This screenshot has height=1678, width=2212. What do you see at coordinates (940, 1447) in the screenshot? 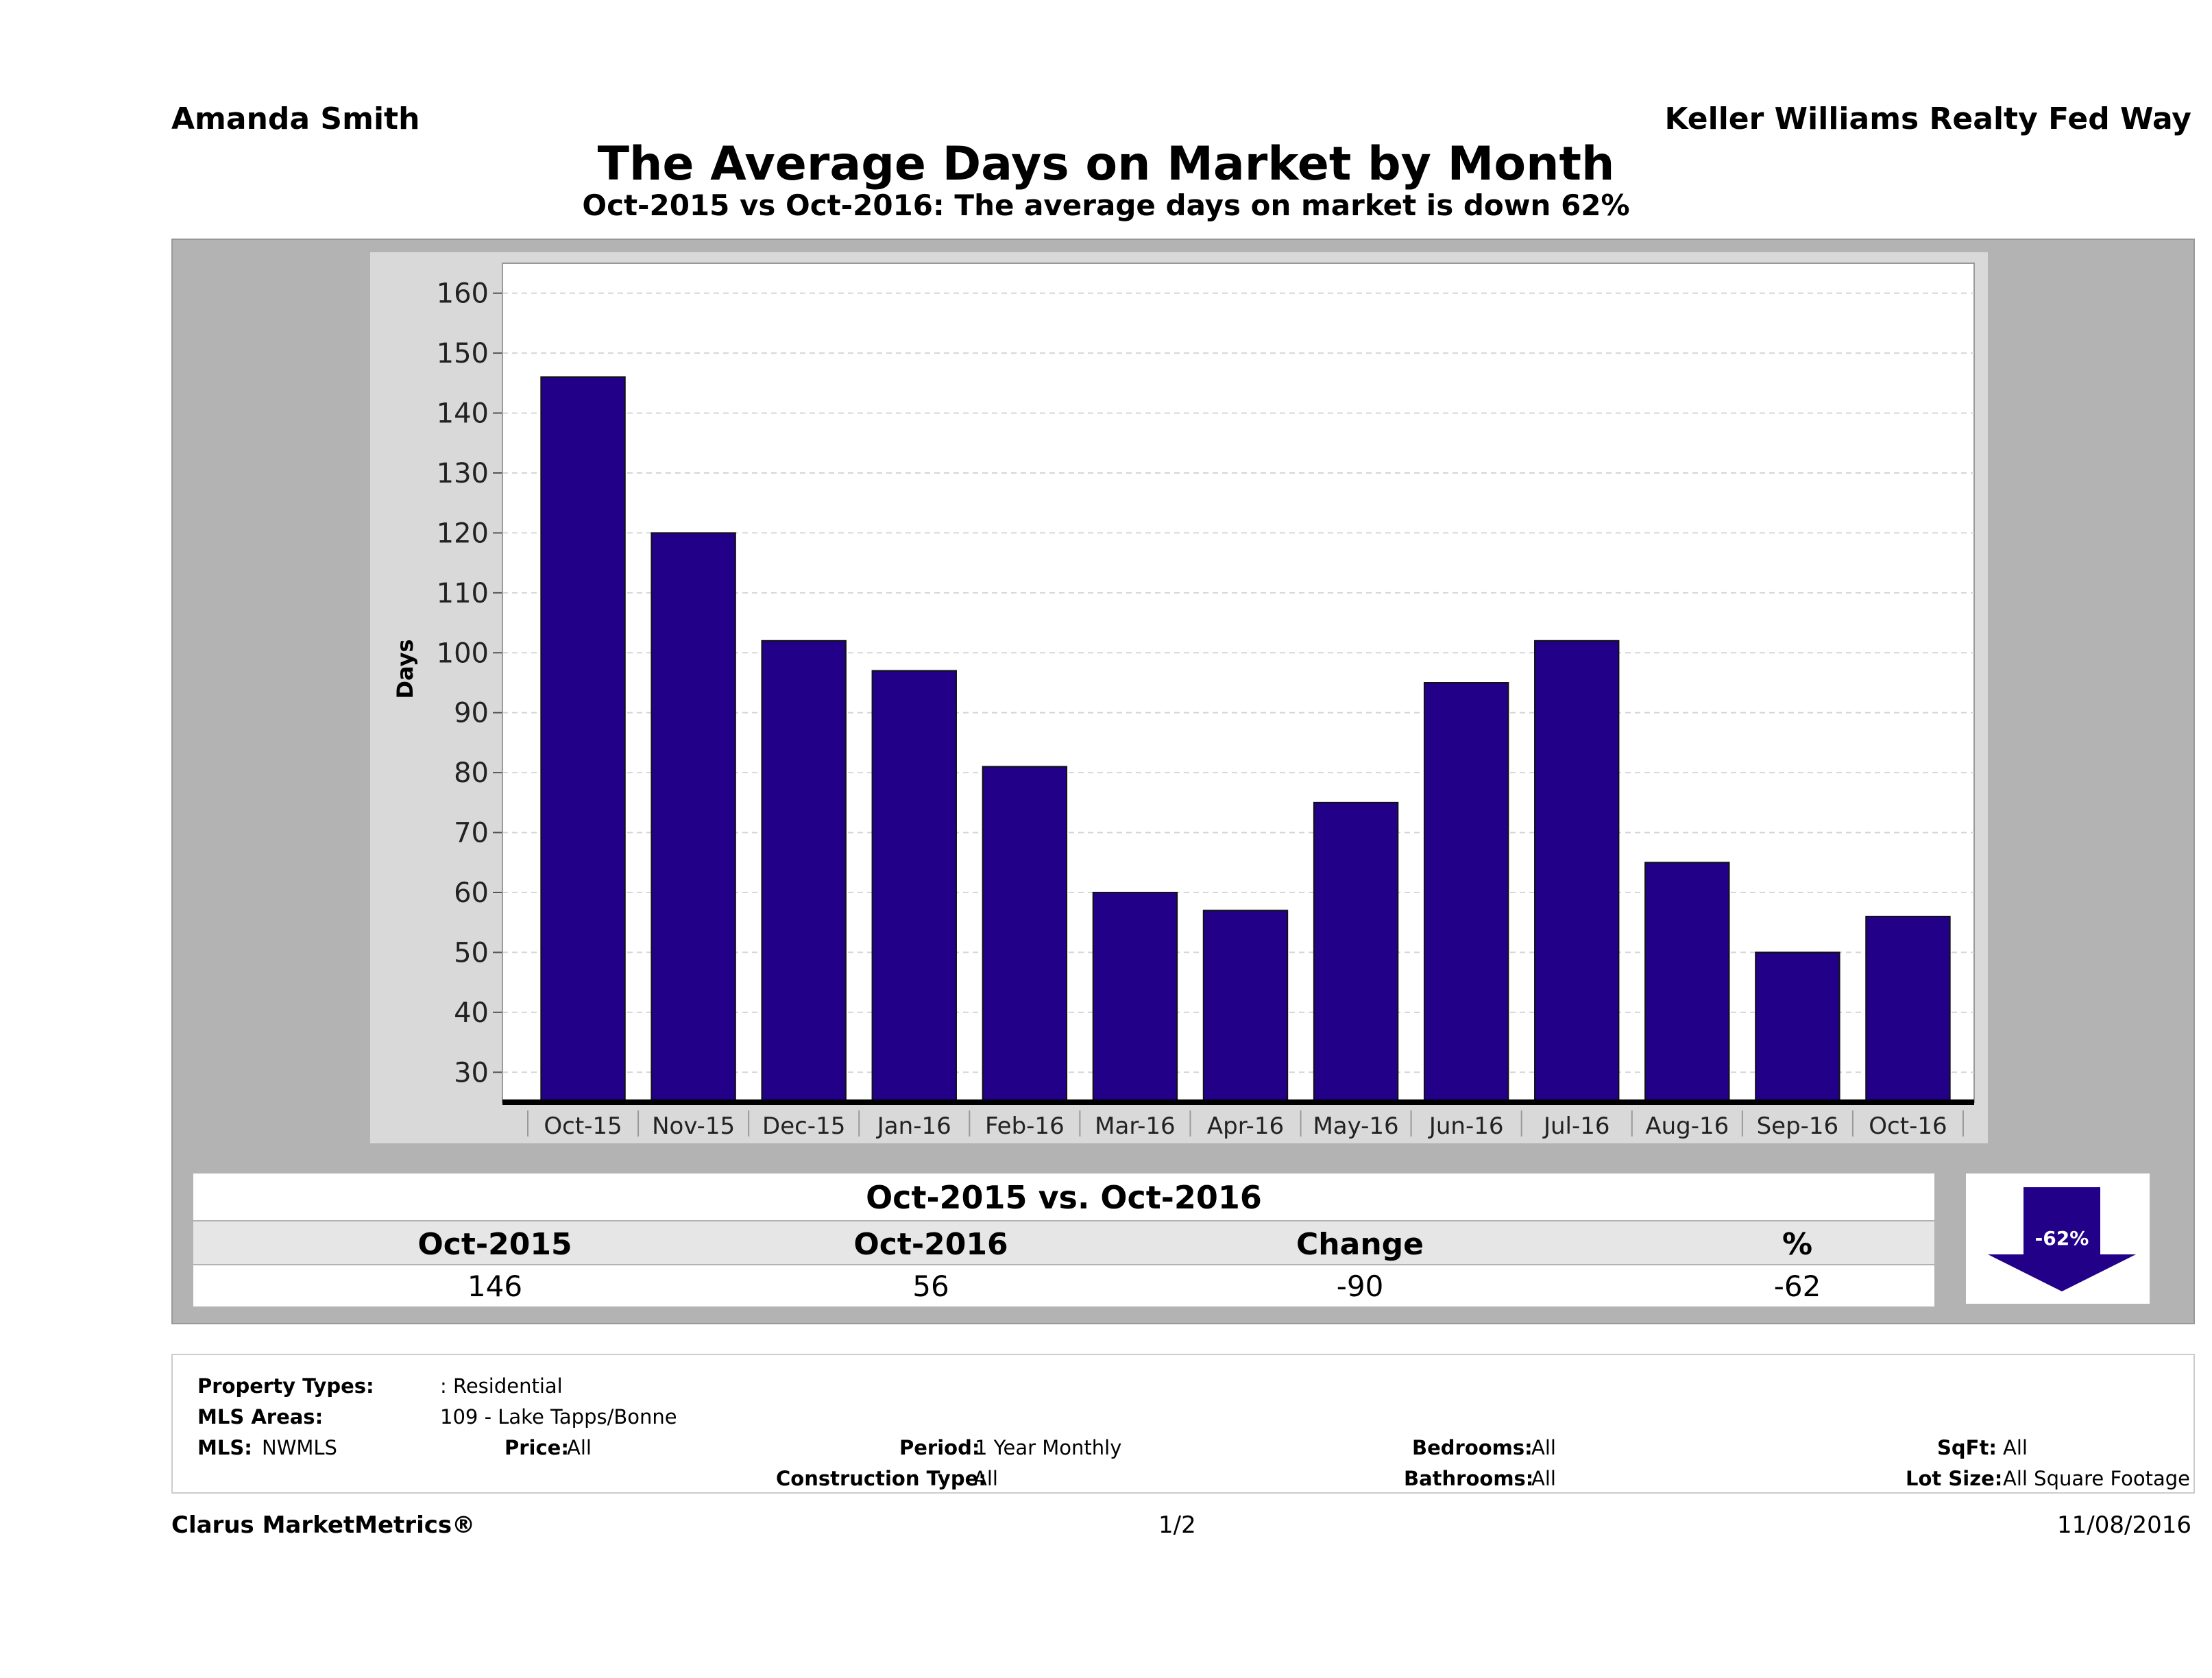
I see `period-label: Period:` at bounding box center [940, 1447].